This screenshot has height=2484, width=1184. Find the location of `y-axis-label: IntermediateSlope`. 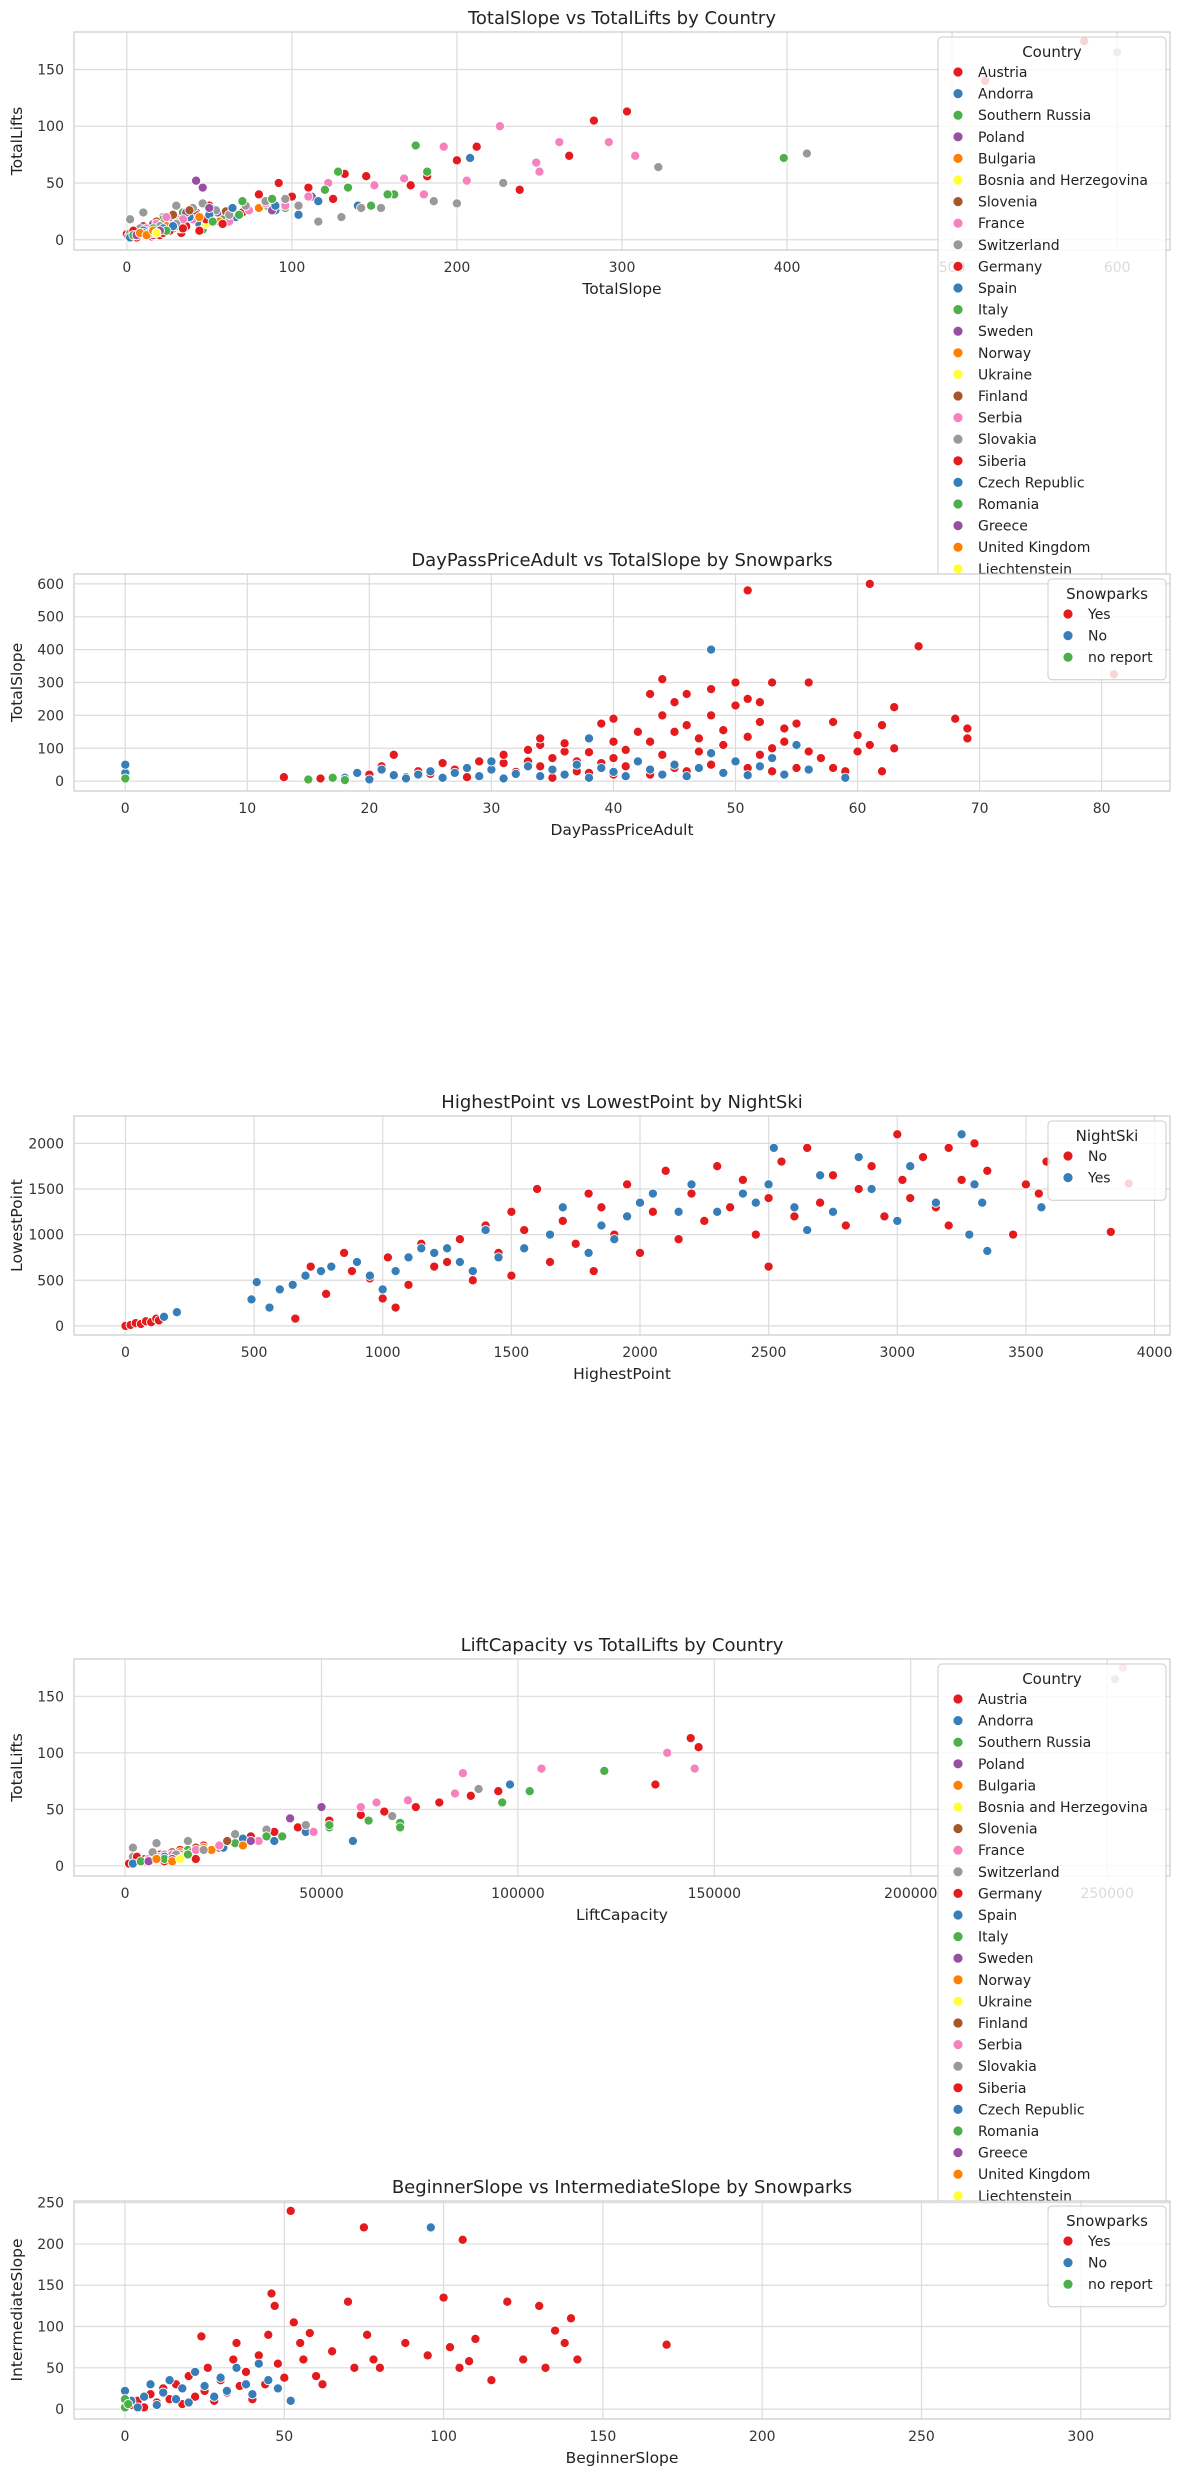

y-axis-label: IntermediateSlope is located at coordinates (17, 2309).